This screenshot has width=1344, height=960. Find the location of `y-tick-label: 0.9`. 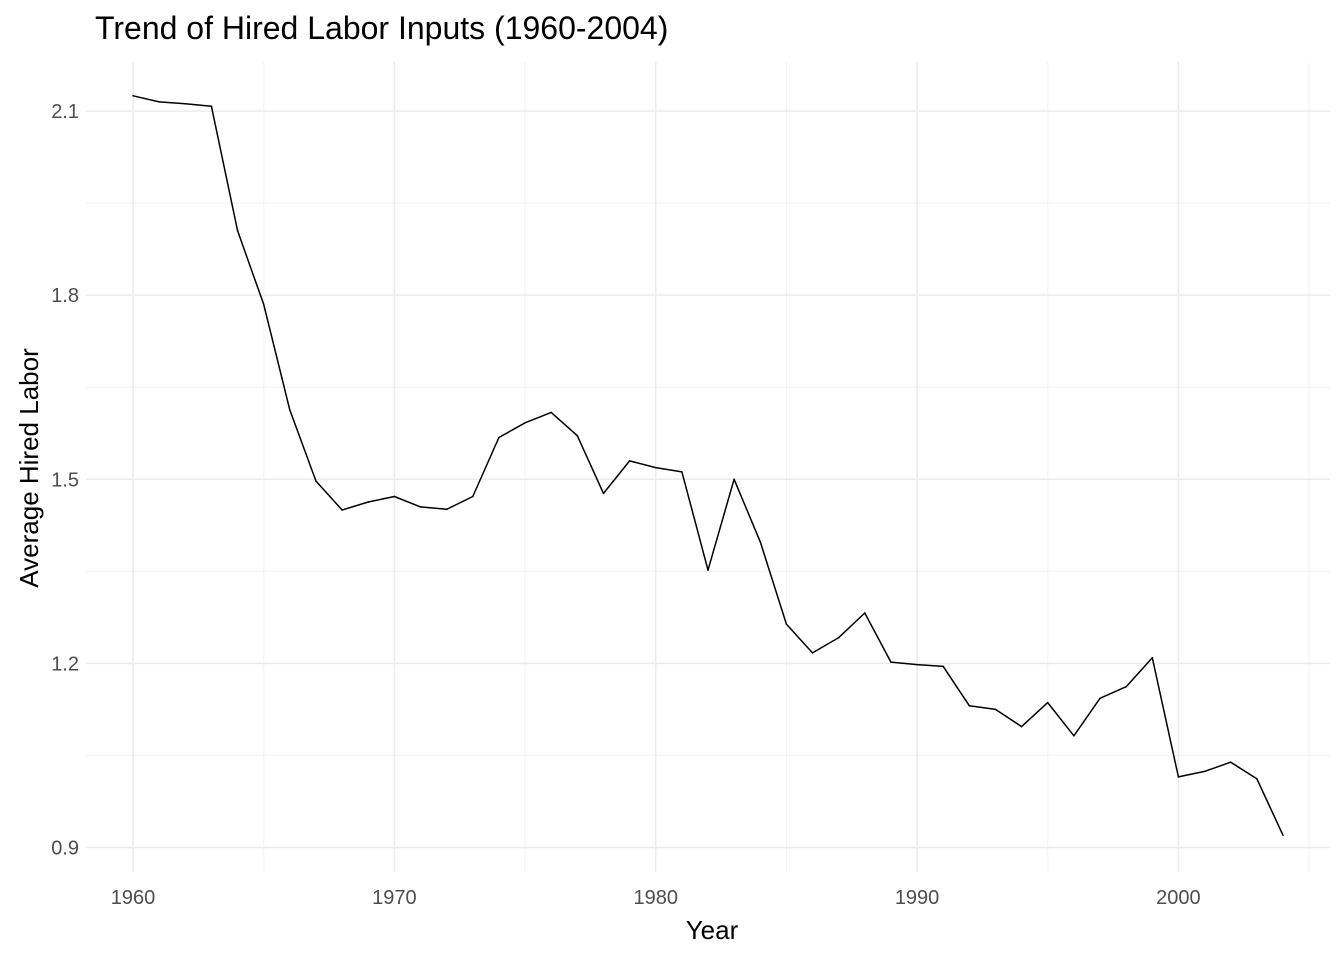

y-tick-label: 0.9 is located at coordinates (65, 848).